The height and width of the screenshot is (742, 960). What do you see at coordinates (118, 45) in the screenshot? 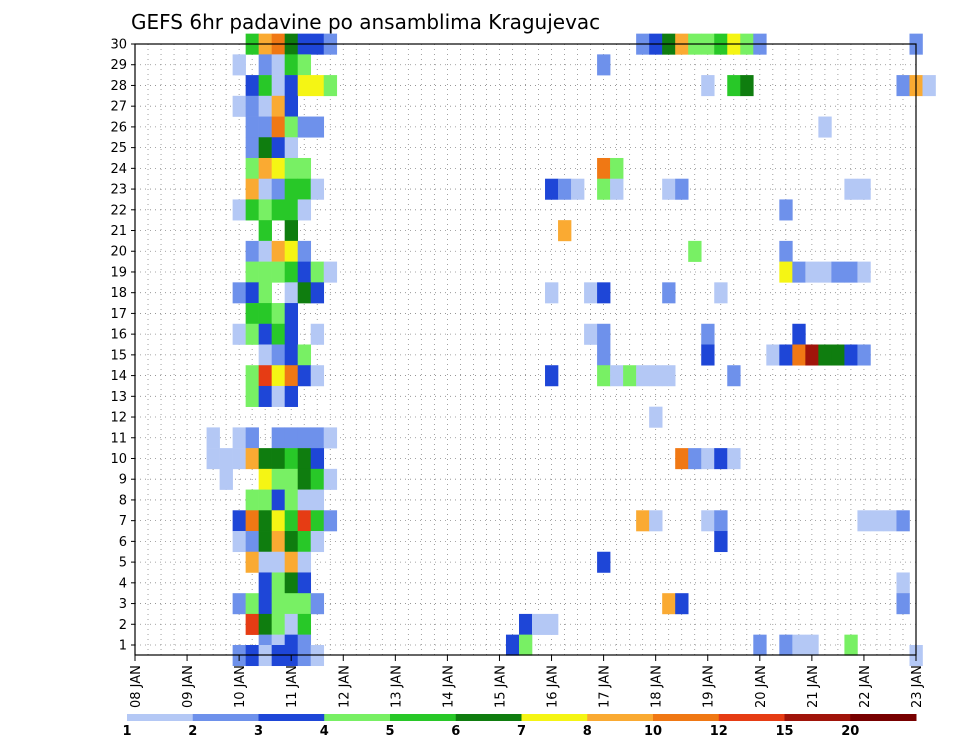
I see `y-tick-label: 30` at bounding box center [118, 45].